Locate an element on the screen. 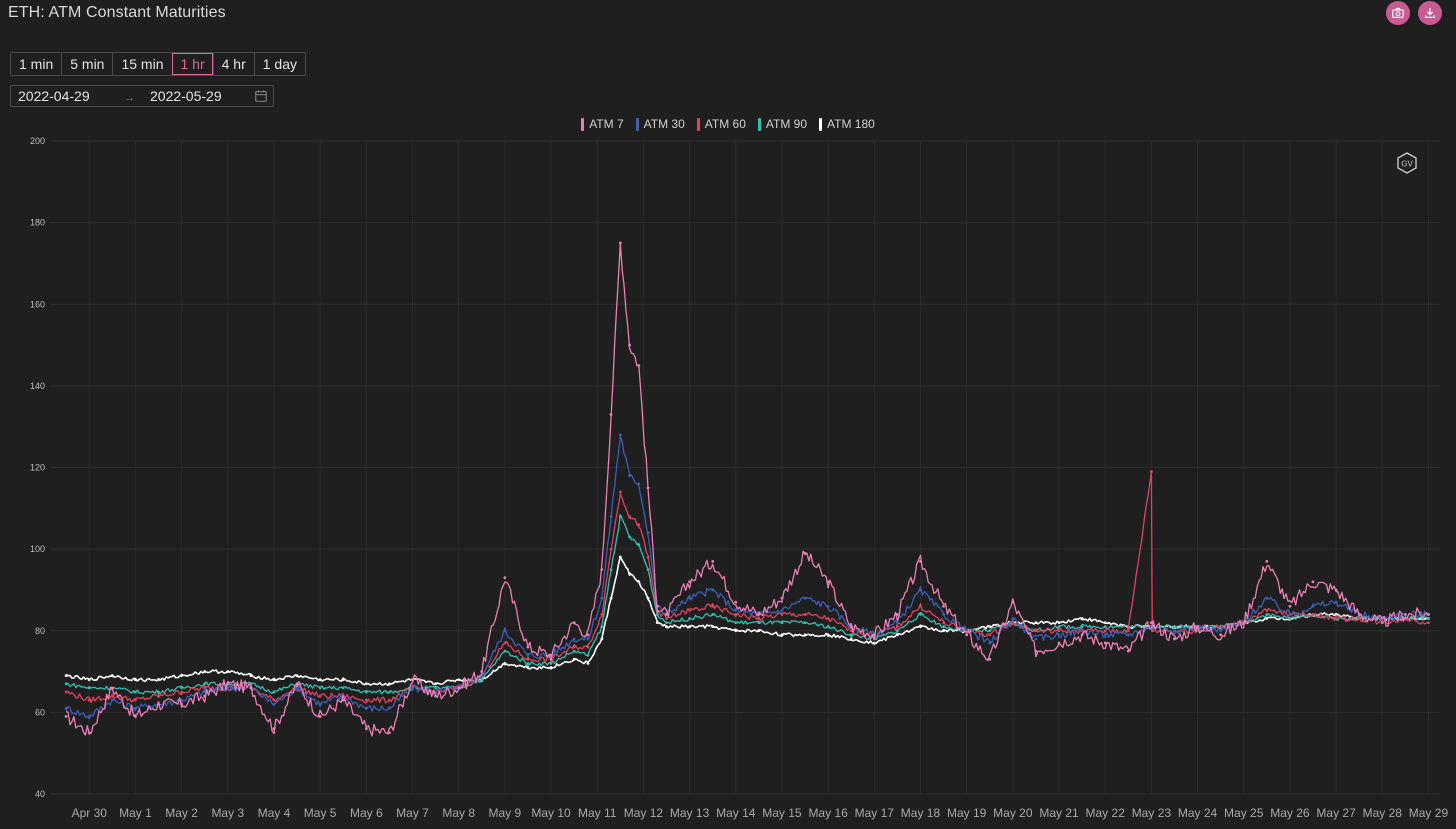 This screenshot has width=1456, height=829. start-date-input: 2022-04-29 is located at coordinates (54, 96).